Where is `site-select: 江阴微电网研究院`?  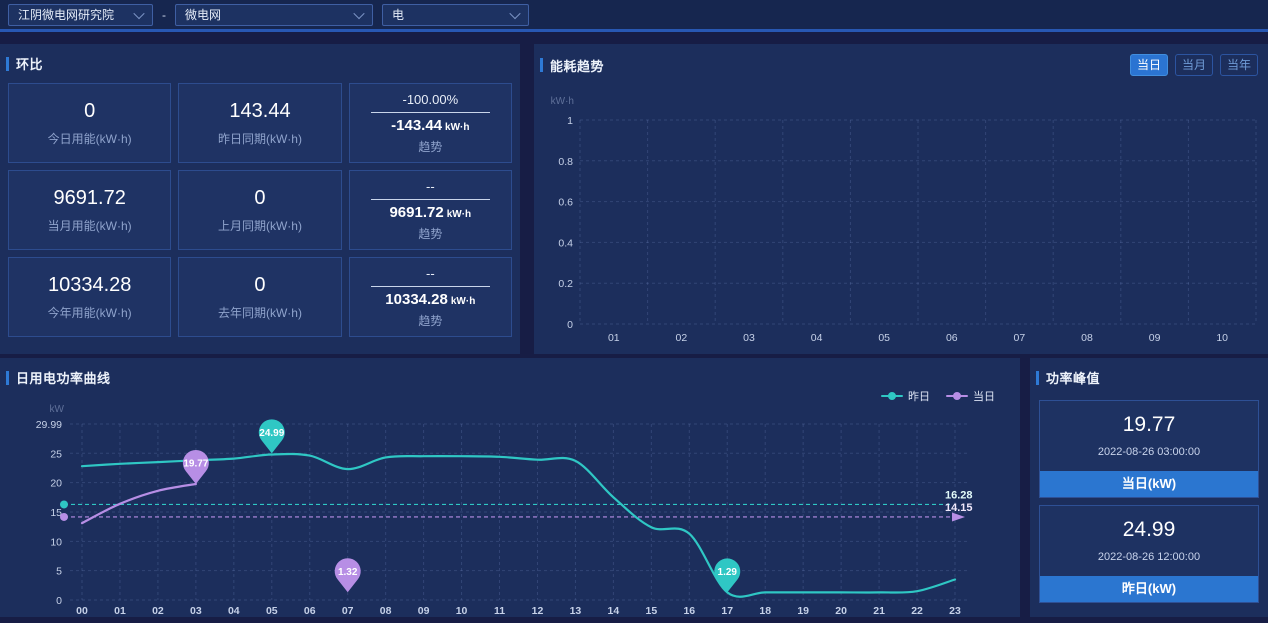 site-select: 江阴微电网研究院 is located at coordinates (80, 14).